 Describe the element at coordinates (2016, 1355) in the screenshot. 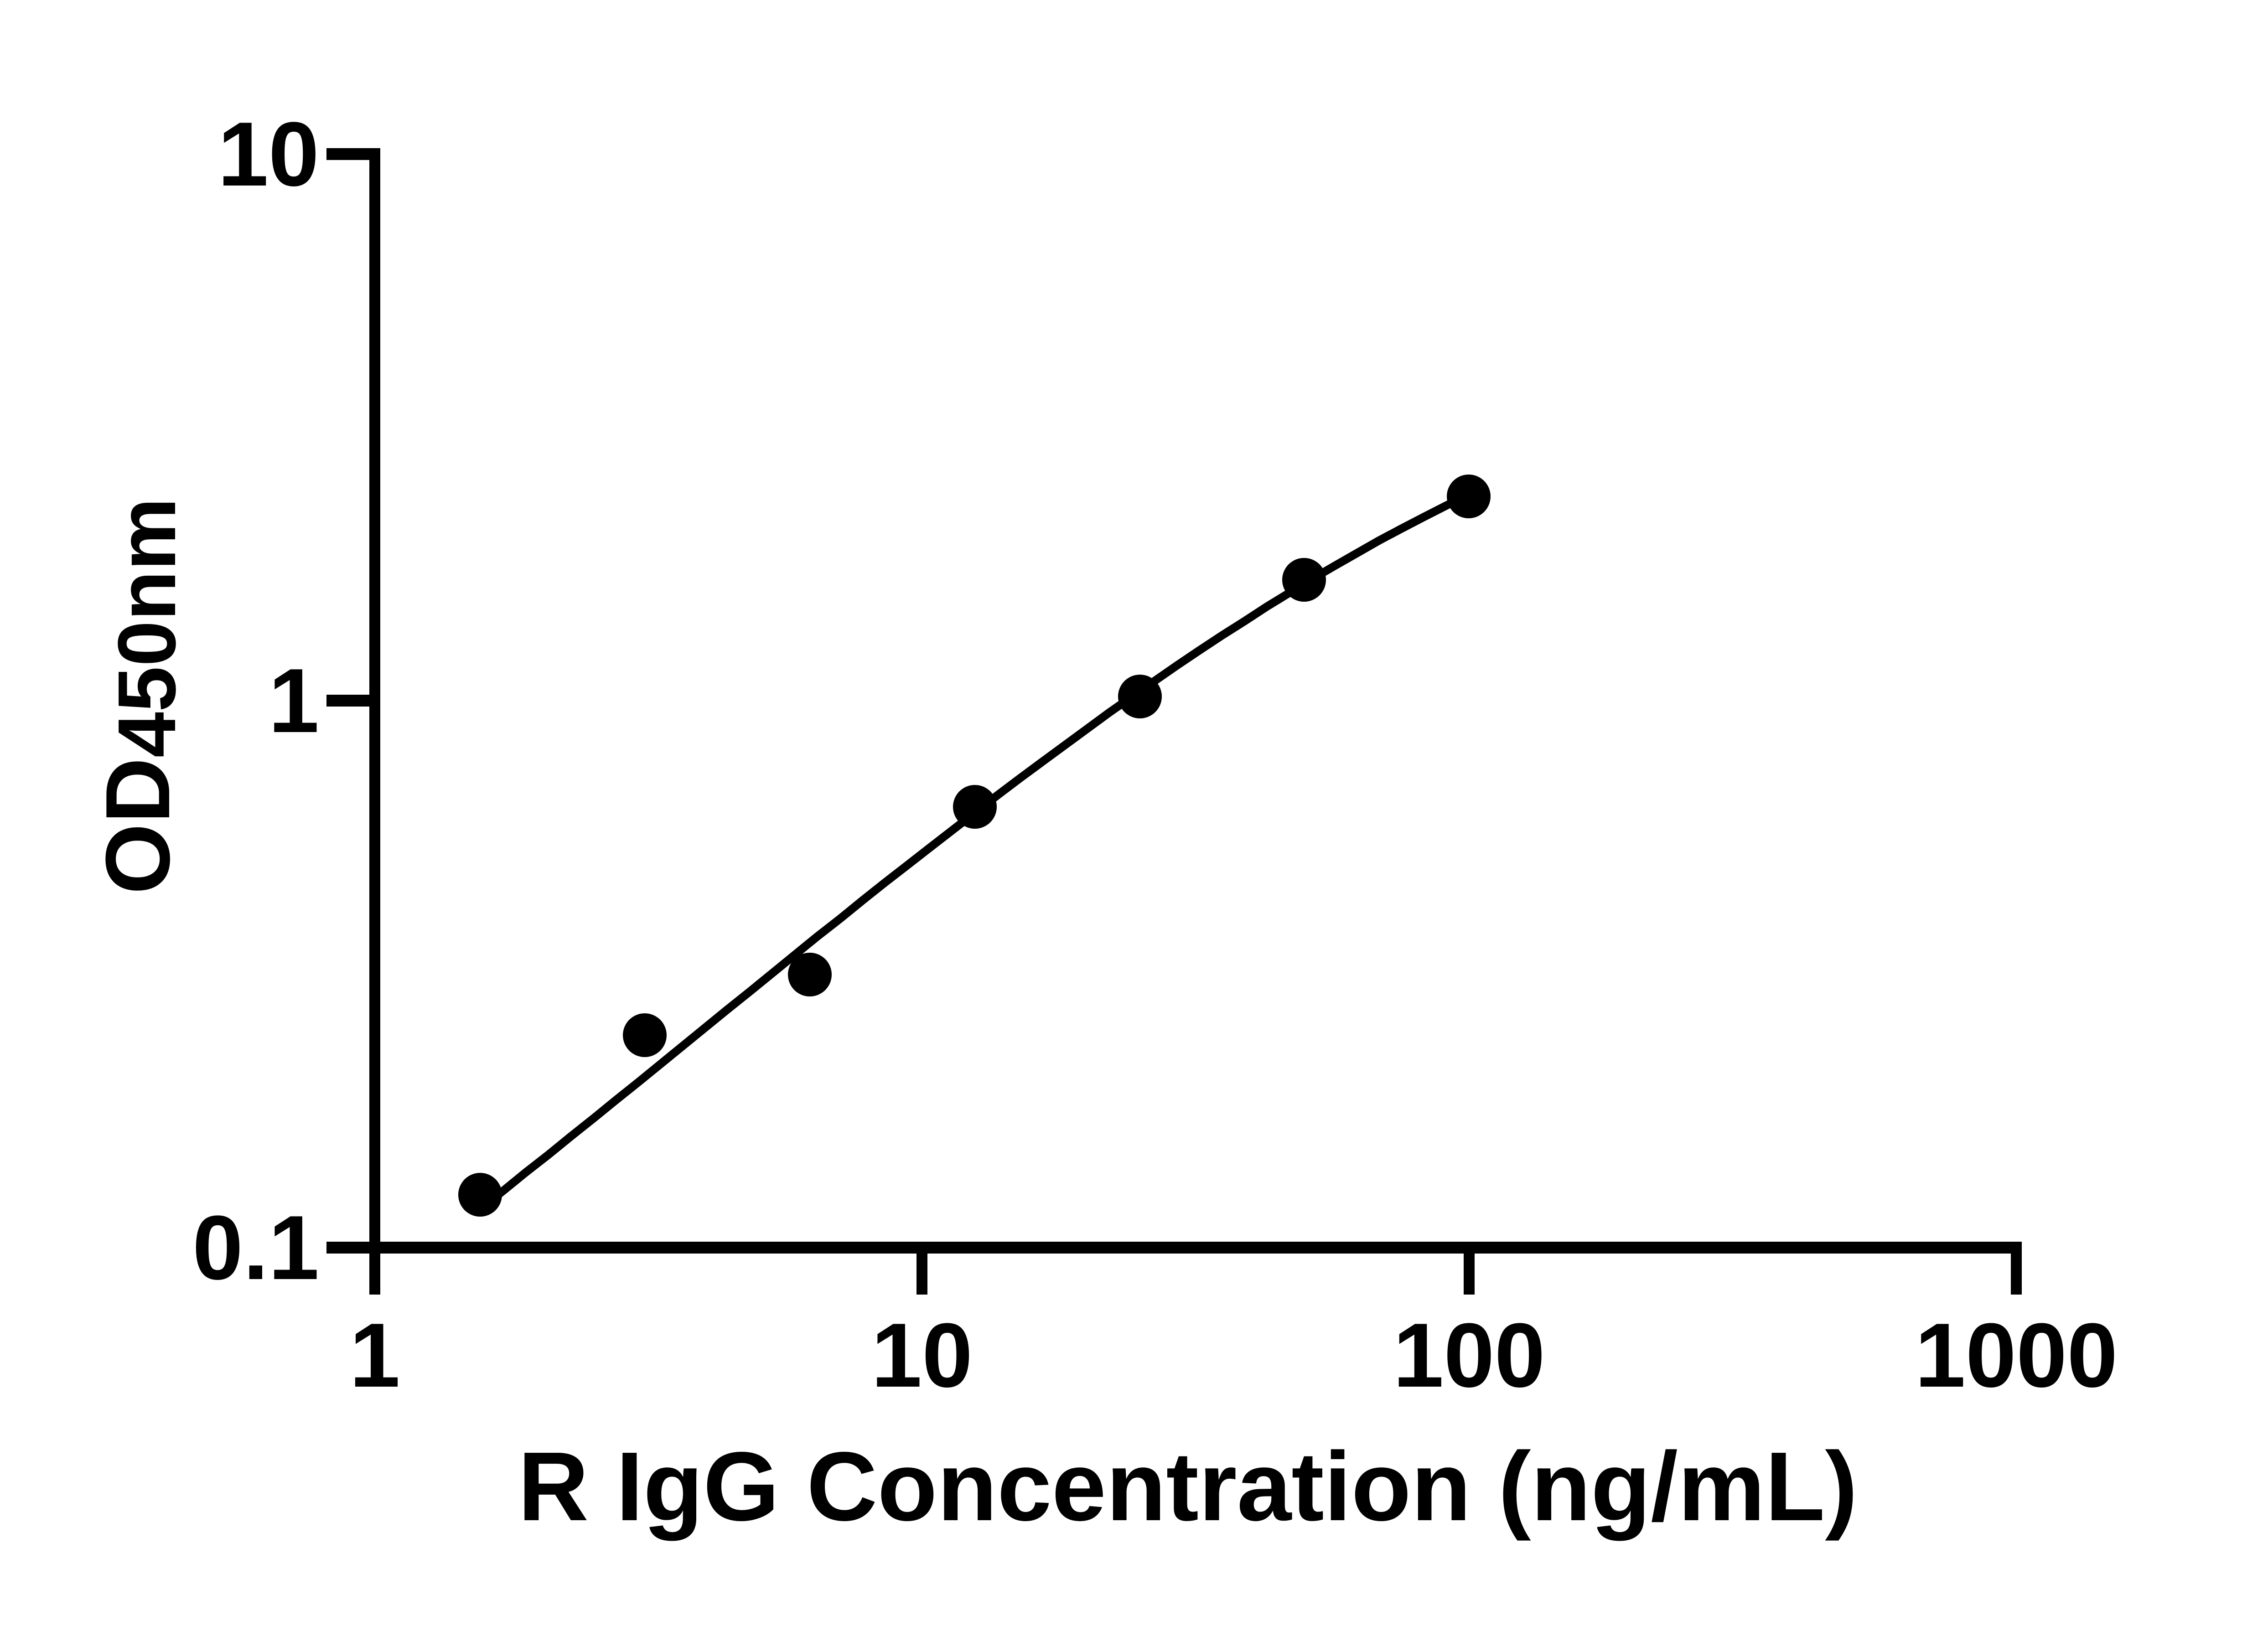

I see `svg-text: 1000` at that location.